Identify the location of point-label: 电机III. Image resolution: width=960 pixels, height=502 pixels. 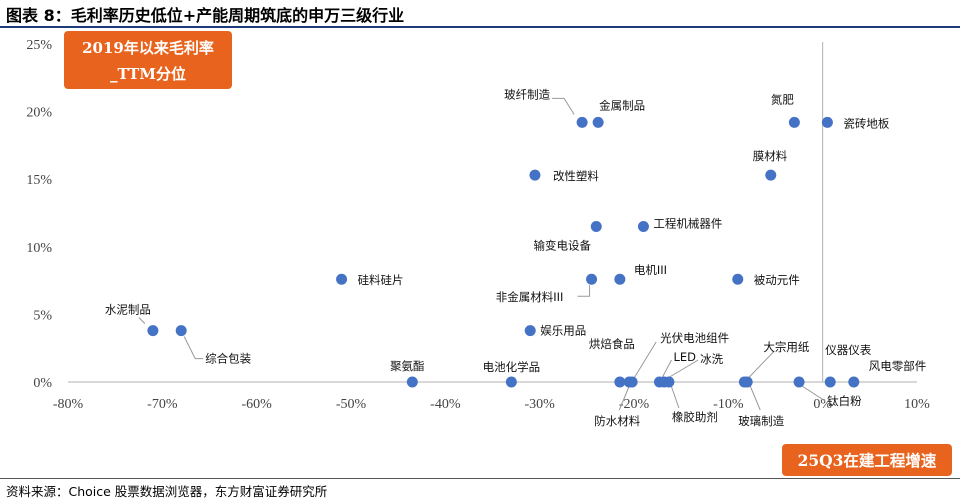
(650, 270).